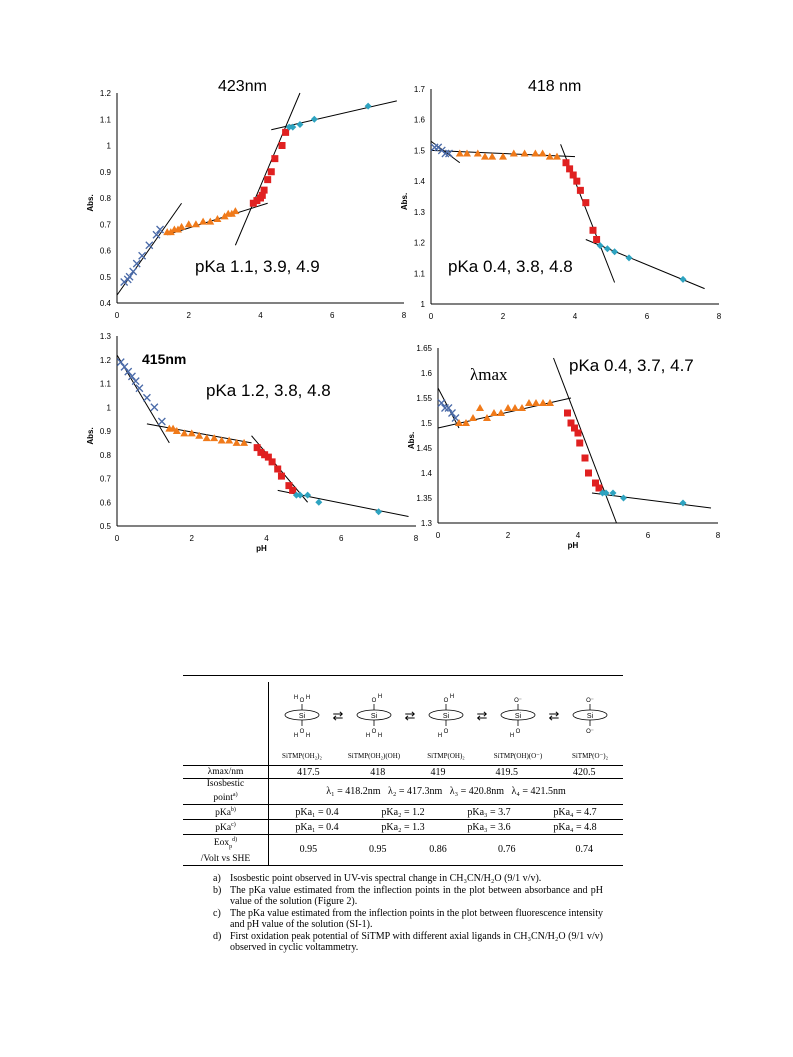 This screenshot has width=793, height=1057. What do you see at coordinates (268, 390) in the screenshot?
I see `pka-annotation: pKa 1.2, 3.8, 4.8` at bounding box center [268, 390].